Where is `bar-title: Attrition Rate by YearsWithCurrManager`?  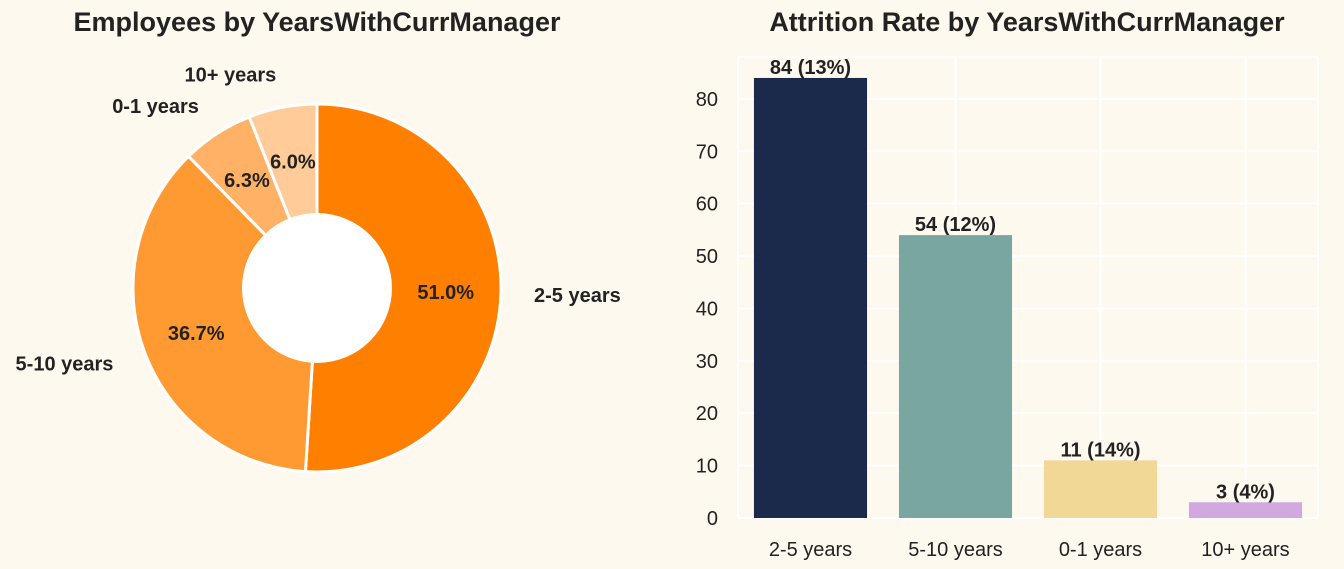
bar-title: Attrition Rate by YearsWithCurrManager is located at coordinates (1027, 22).